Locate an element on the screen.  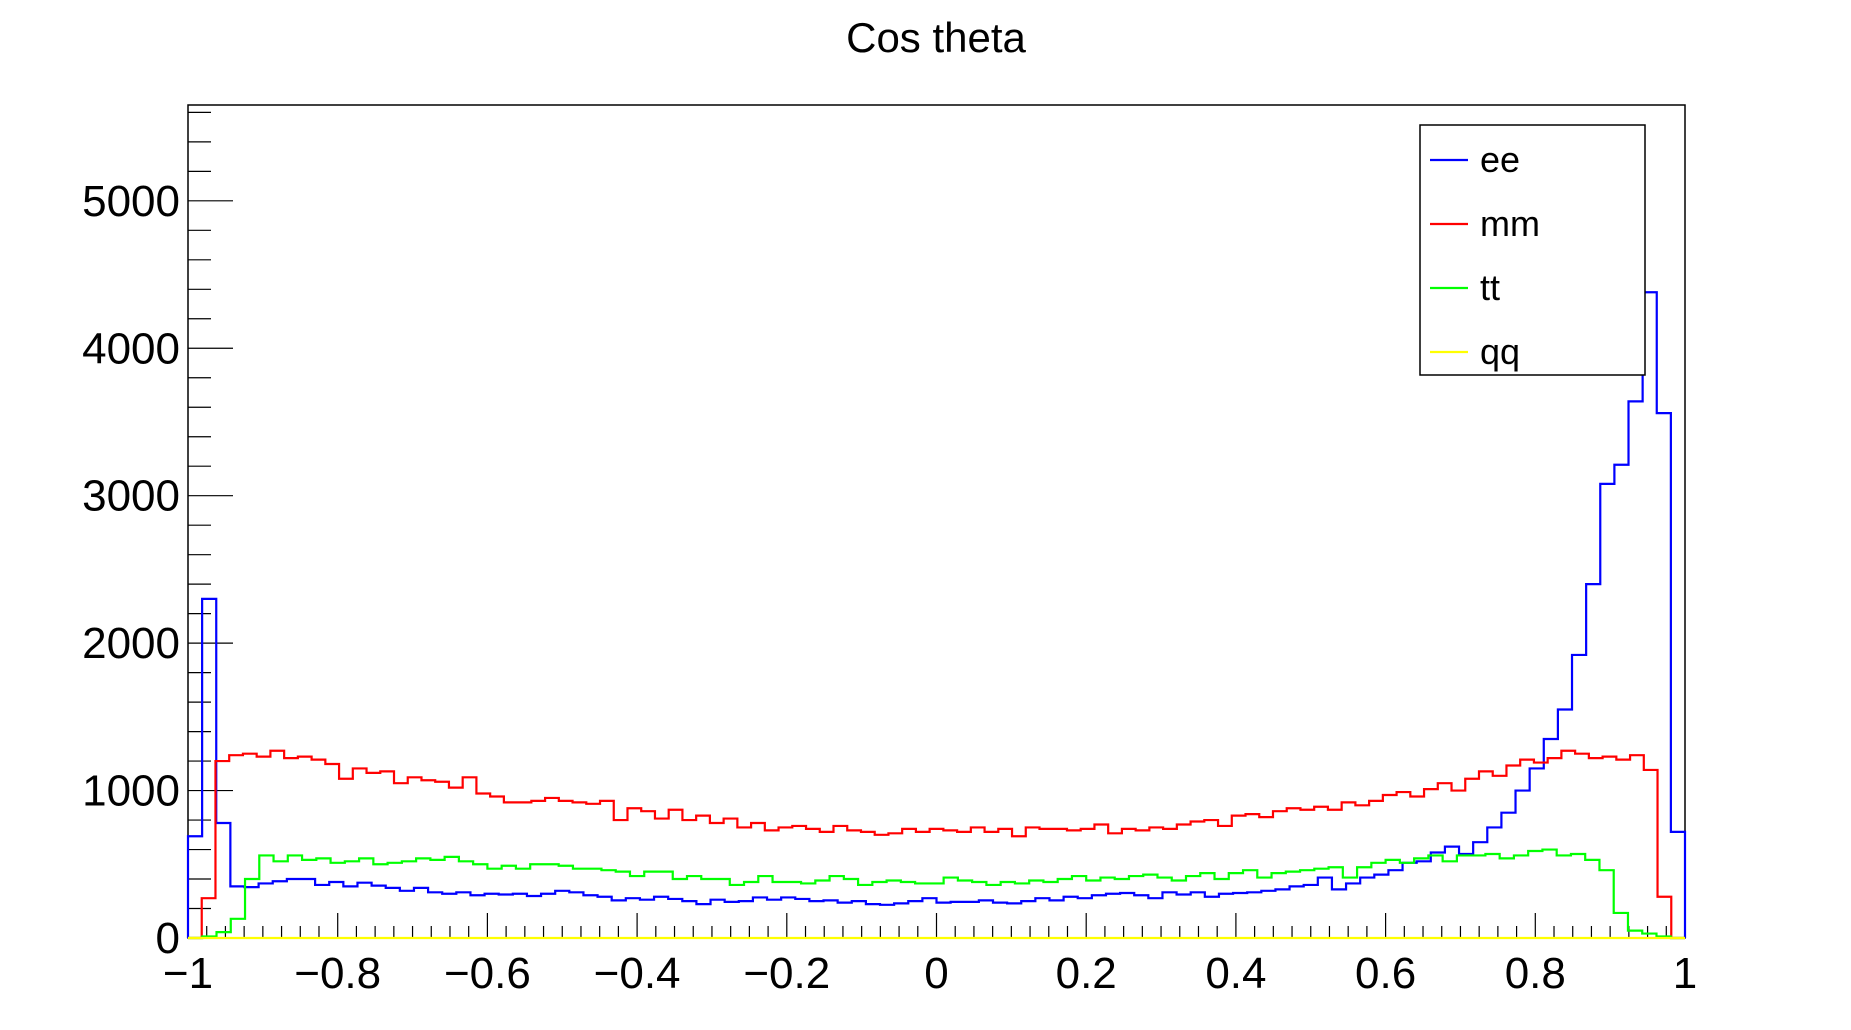
legend-box is located at coordinates (1532, 250).